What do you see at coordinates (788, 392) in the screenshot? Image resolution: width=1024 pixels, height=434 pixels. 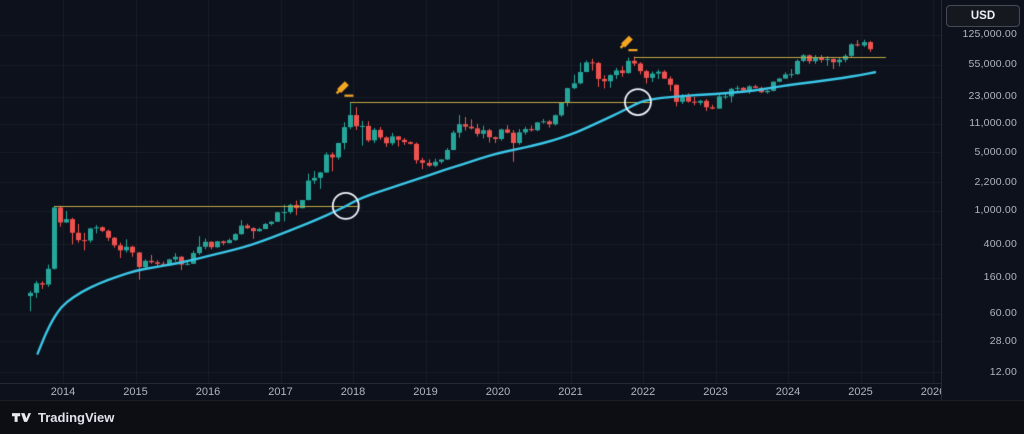 I see `year-tick-label: 2024` at bounding box center [788, 392].